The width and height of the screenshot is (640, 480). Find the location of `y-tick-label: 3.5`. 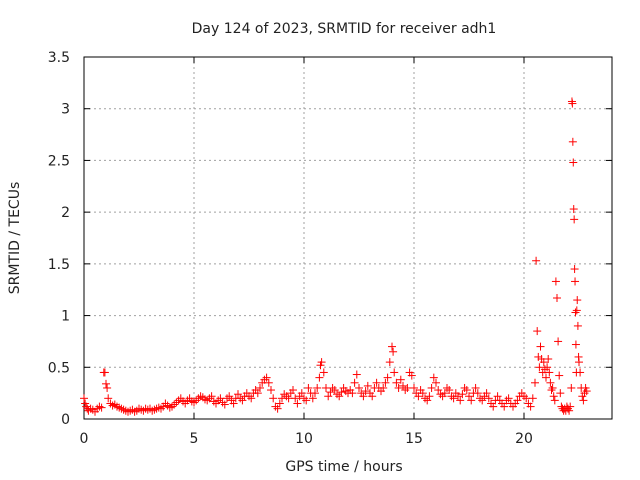

y-tick-label: 3.5 is located at coordinates (59, 58).